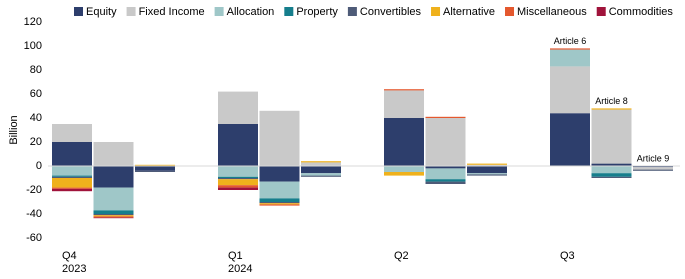 Image resolution: width=685 pixels, height=279 pixels. I want to click on x-tick-label: Q3, so click(567, 256).